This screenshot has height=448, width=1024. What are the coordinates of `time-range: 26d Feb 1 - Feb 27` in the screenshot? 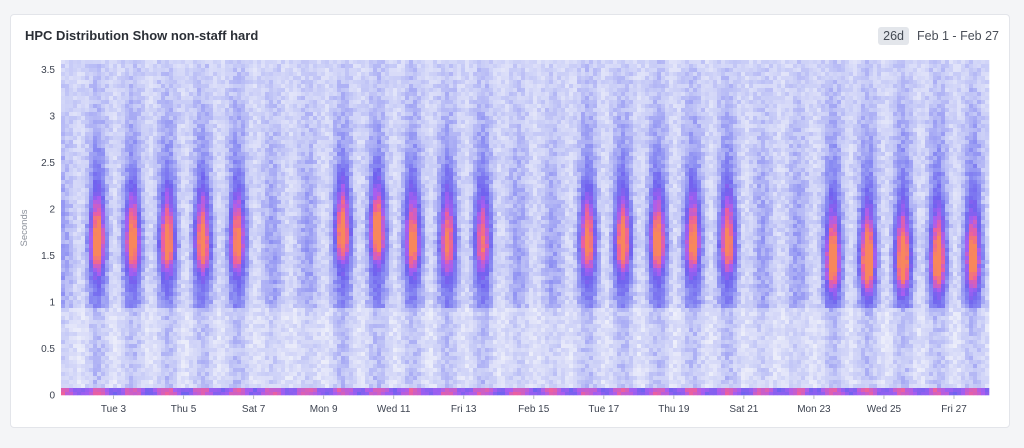 It's located at (938, 36).